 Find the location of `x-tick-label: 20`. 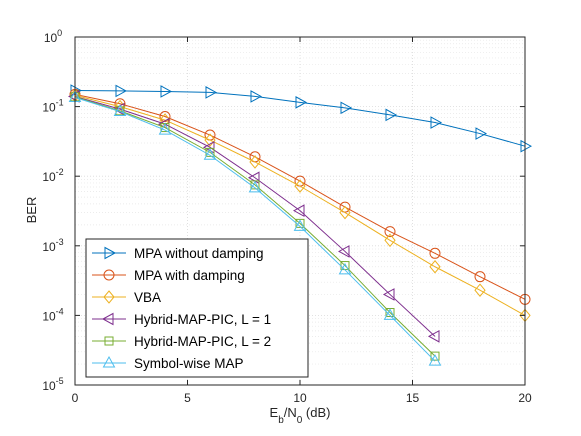

x-tick-label: 20 is located at coordinates (525, 398).